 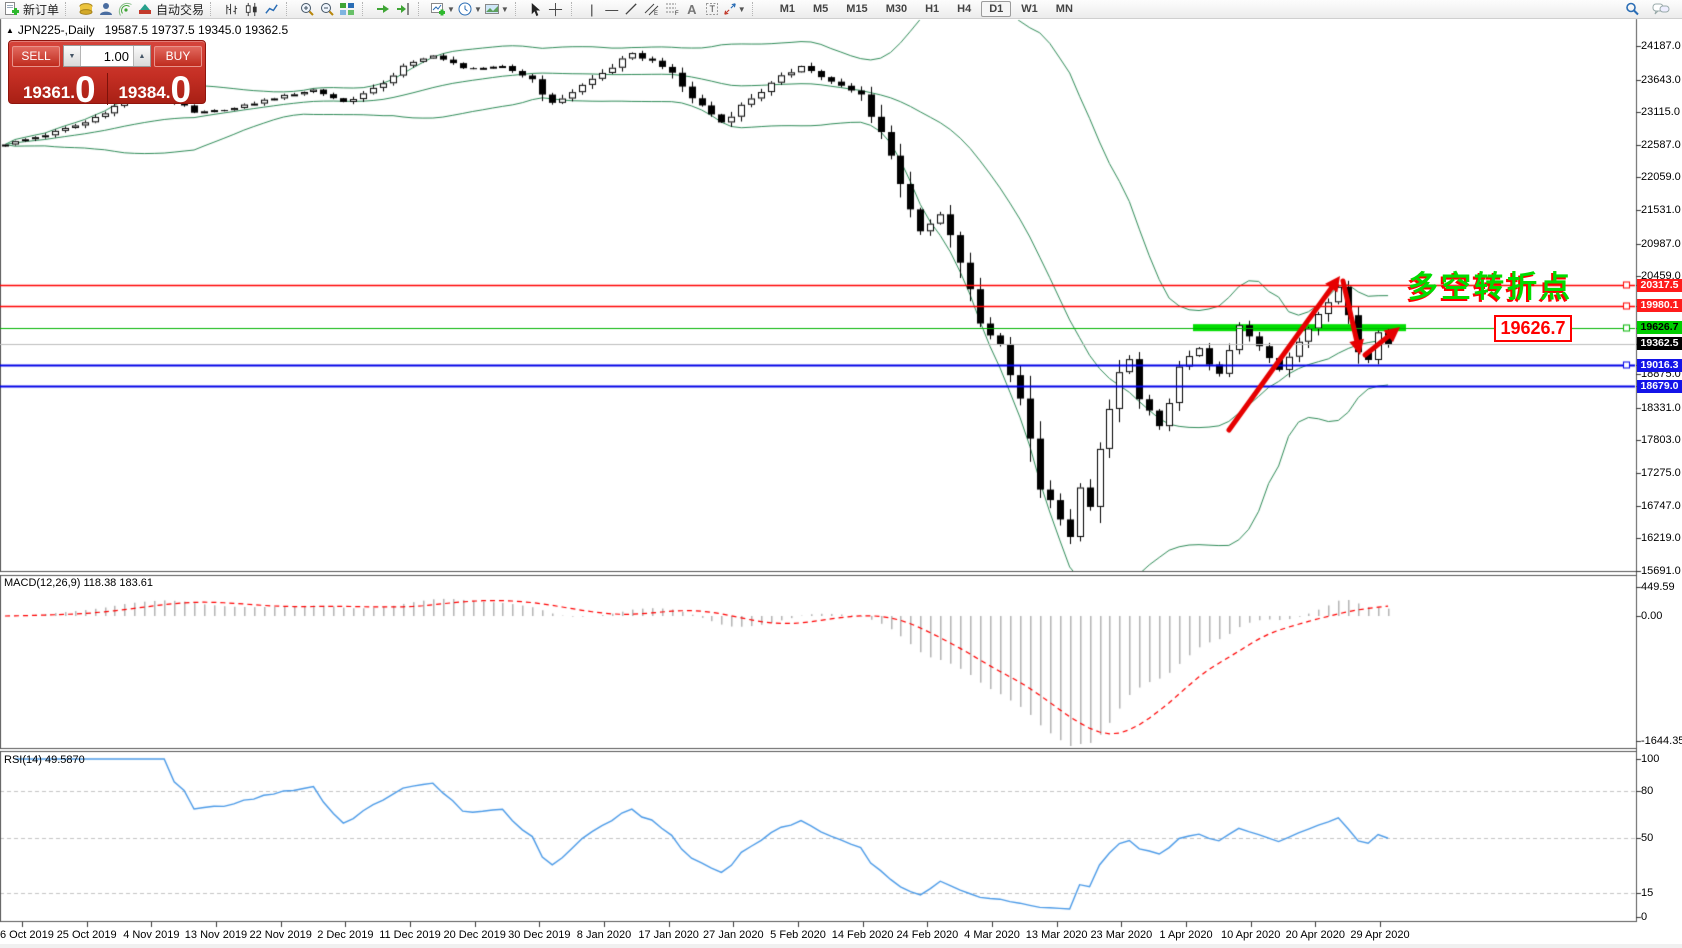 I want to click on auto-scroll-icon, so click(x=383, y=9).